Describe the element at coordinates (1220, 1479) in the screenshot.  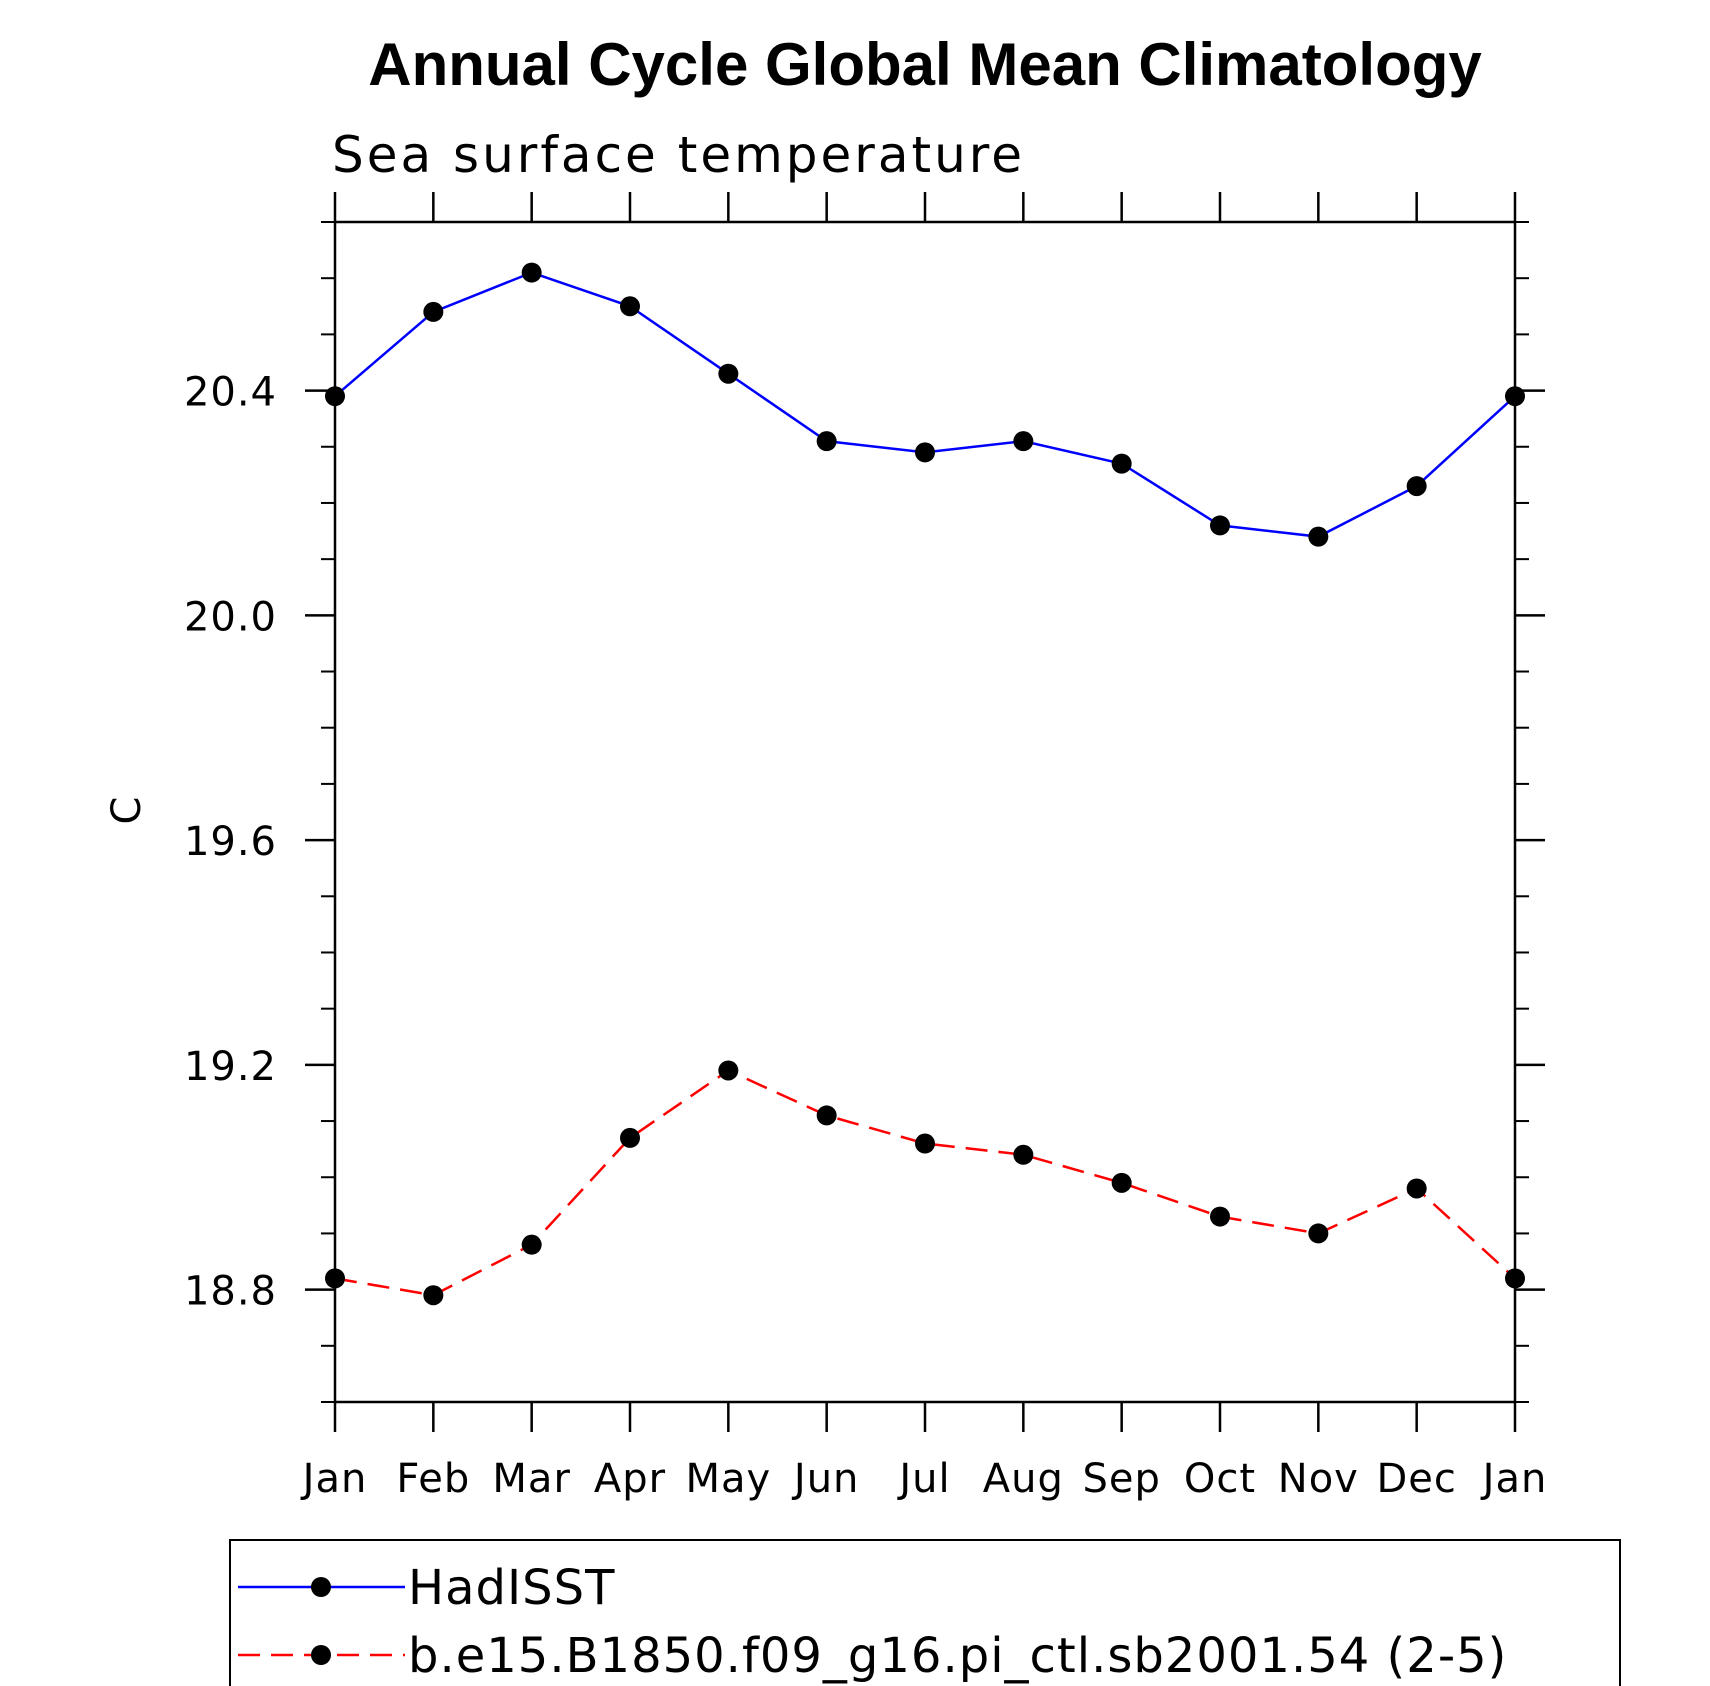
I see `x-tick-label: Oct` at that location.